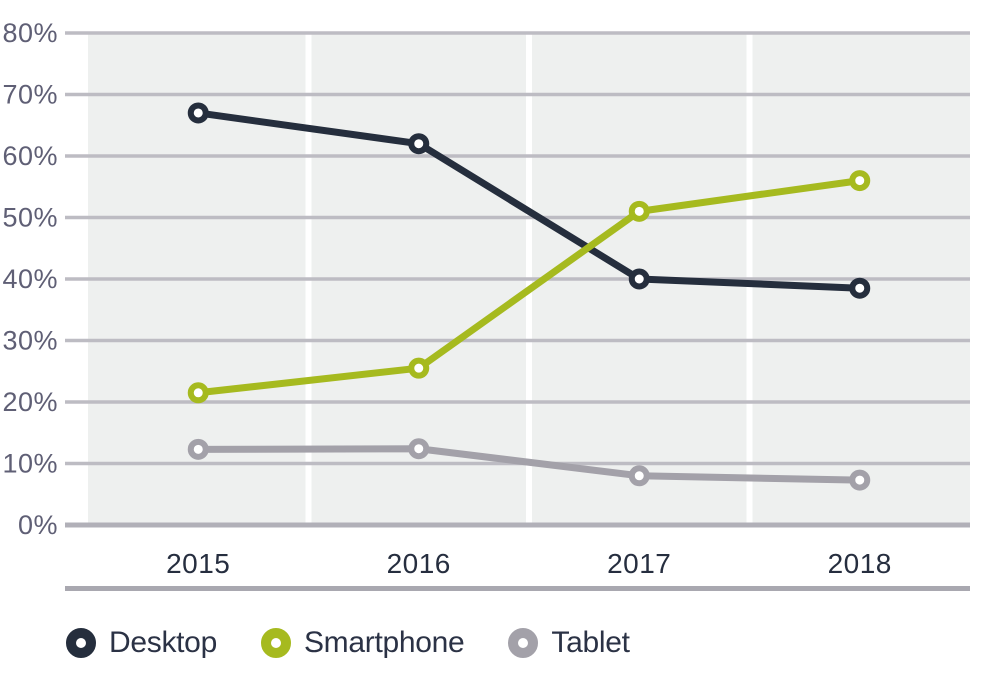  I want to click on legend-item-smartphone: Smartphone, so click(362, 643).